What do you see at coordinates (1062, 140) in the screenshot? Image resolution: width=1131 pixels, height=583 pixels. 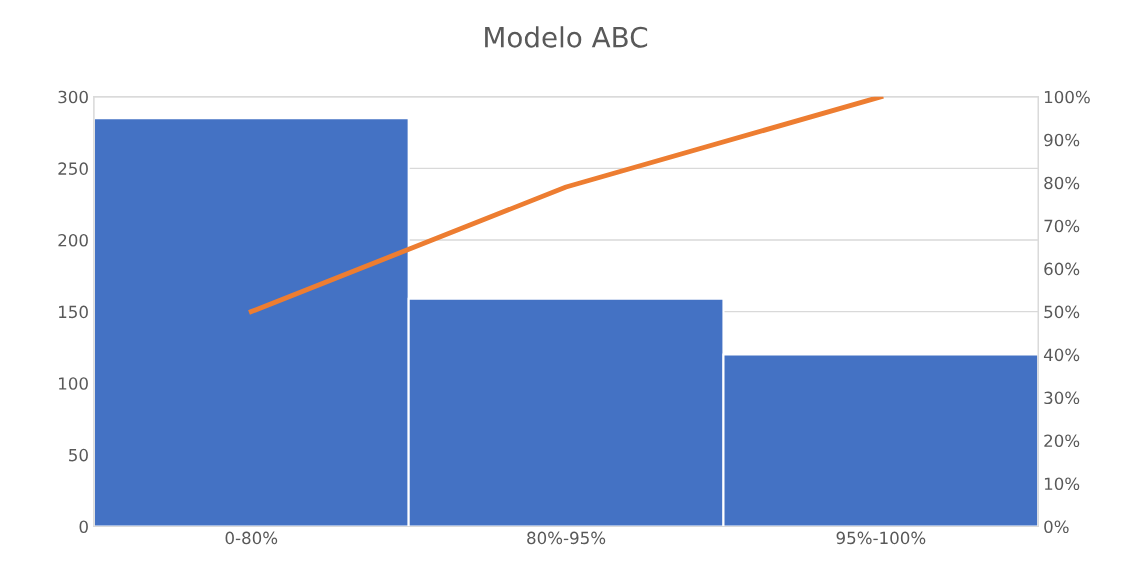 I see `y2-tick-label: 90%` at bounding box center [1062, 140].